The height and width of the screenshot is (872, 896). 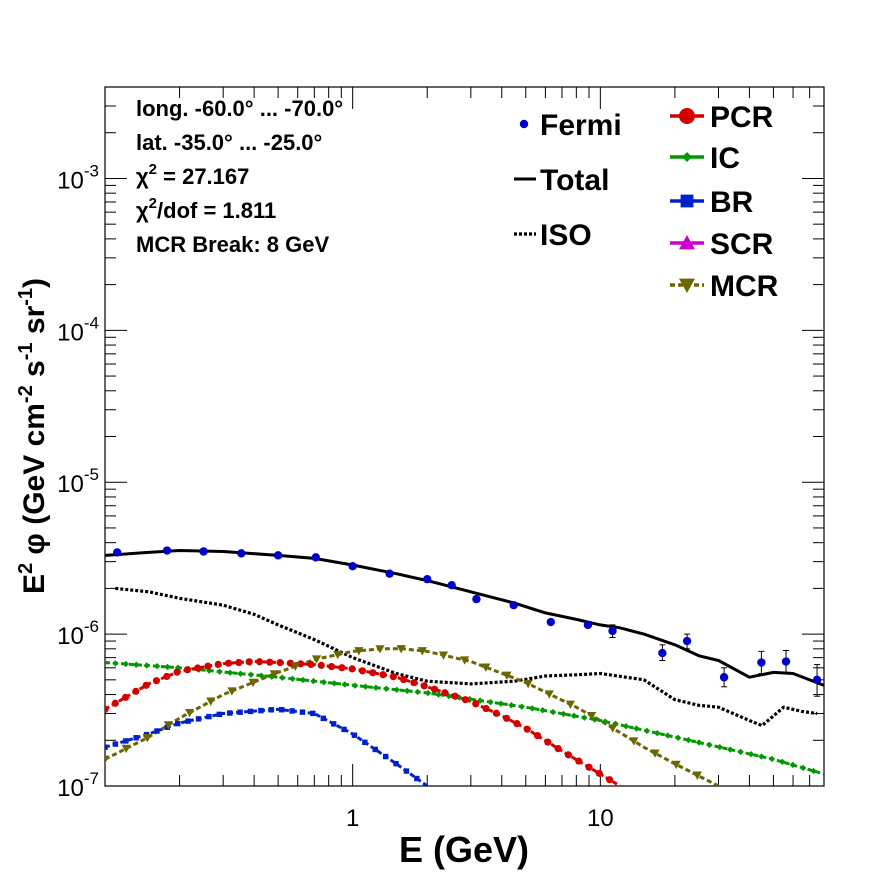 I want to click on info-line: MCR Break: 8 GeV, so click(x=233, y=244).